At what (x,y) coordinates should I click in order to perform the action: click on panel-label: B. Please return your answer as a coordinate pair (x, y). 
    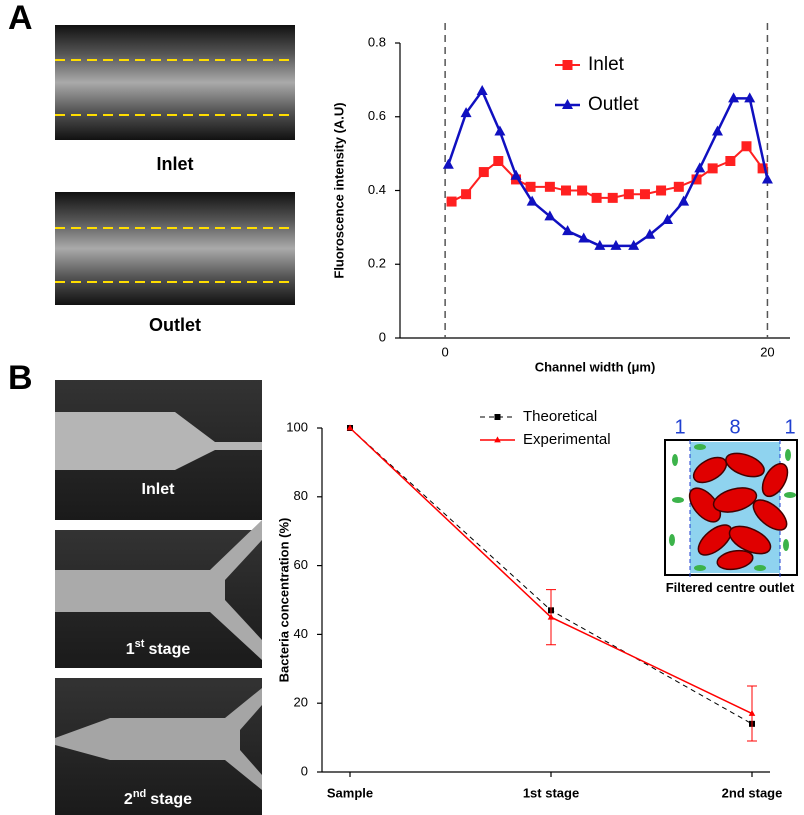
    Looking at the image, I should click on (20, 378).